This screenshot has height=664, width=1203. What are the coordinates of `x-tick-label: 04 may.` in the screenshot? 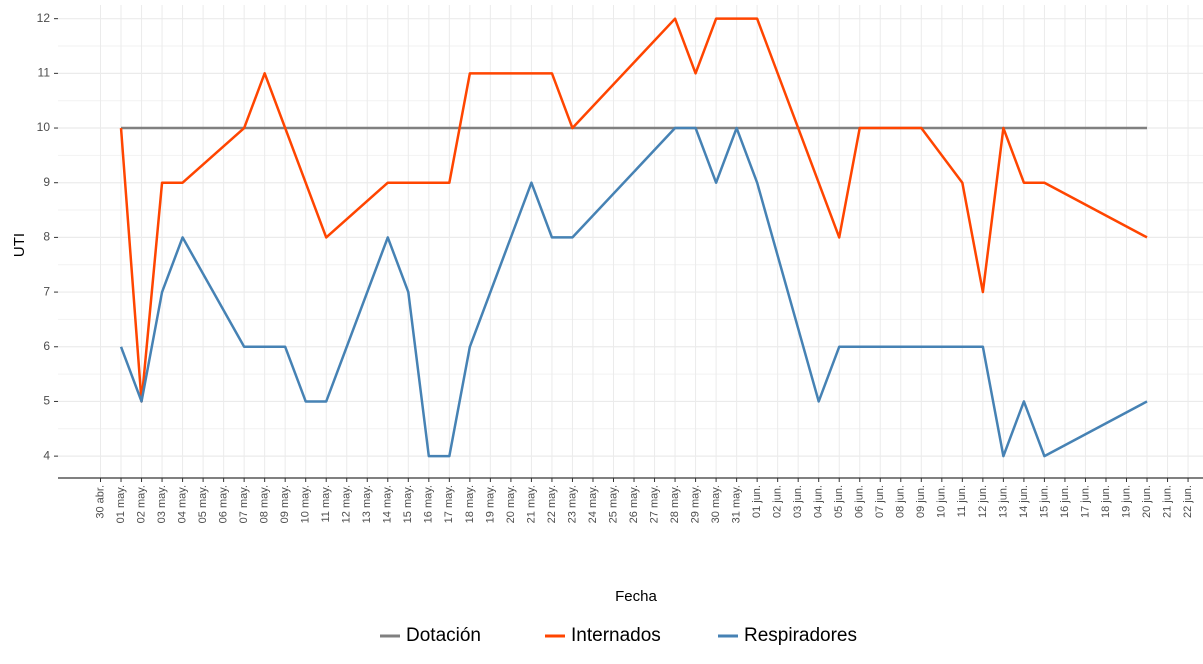 It's located at (182, 504).